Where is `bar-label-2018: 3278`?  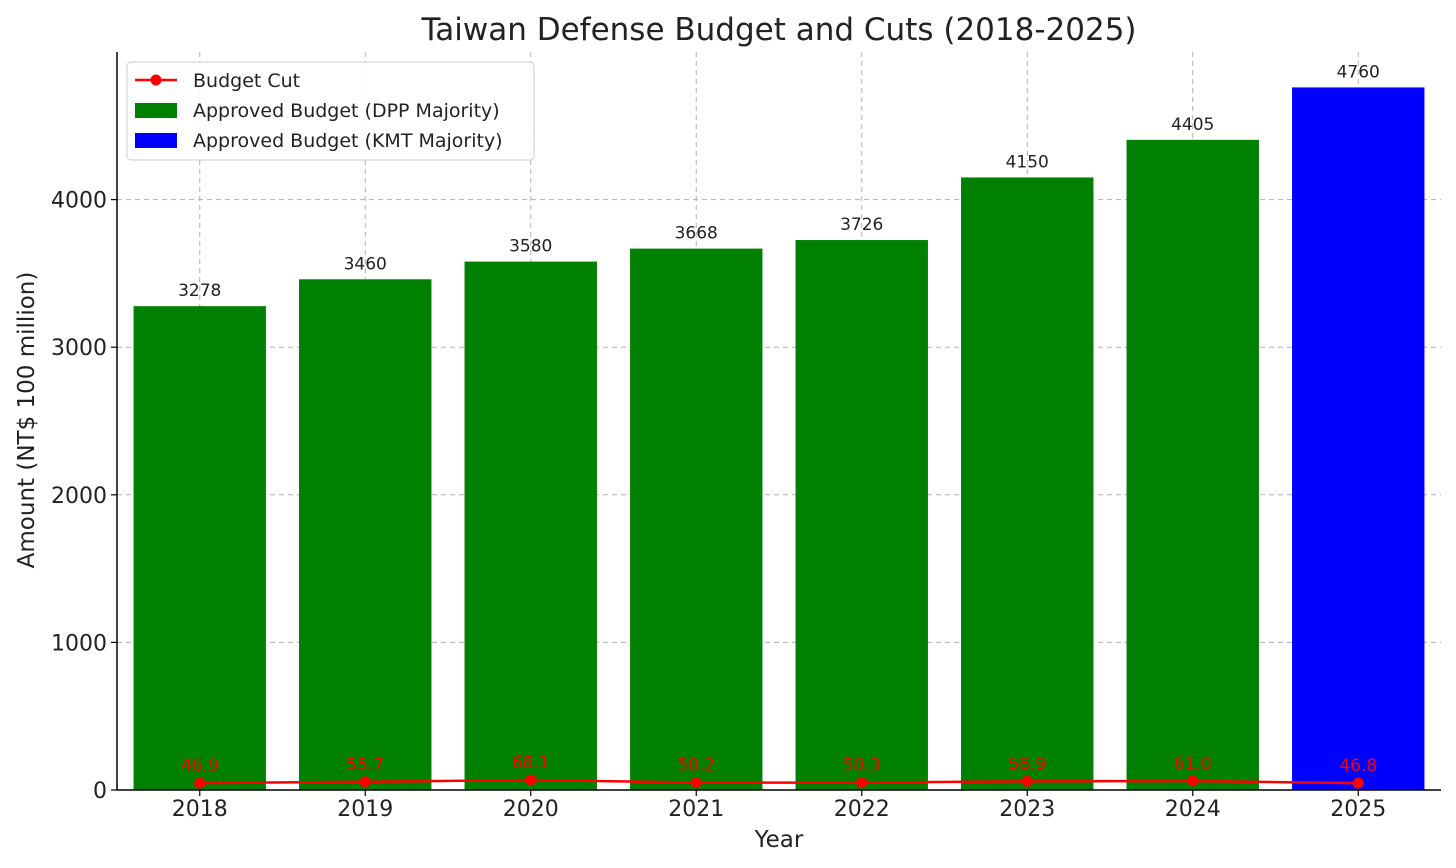
bar-label-2018: 3278 is located at coordinates (199, 291).